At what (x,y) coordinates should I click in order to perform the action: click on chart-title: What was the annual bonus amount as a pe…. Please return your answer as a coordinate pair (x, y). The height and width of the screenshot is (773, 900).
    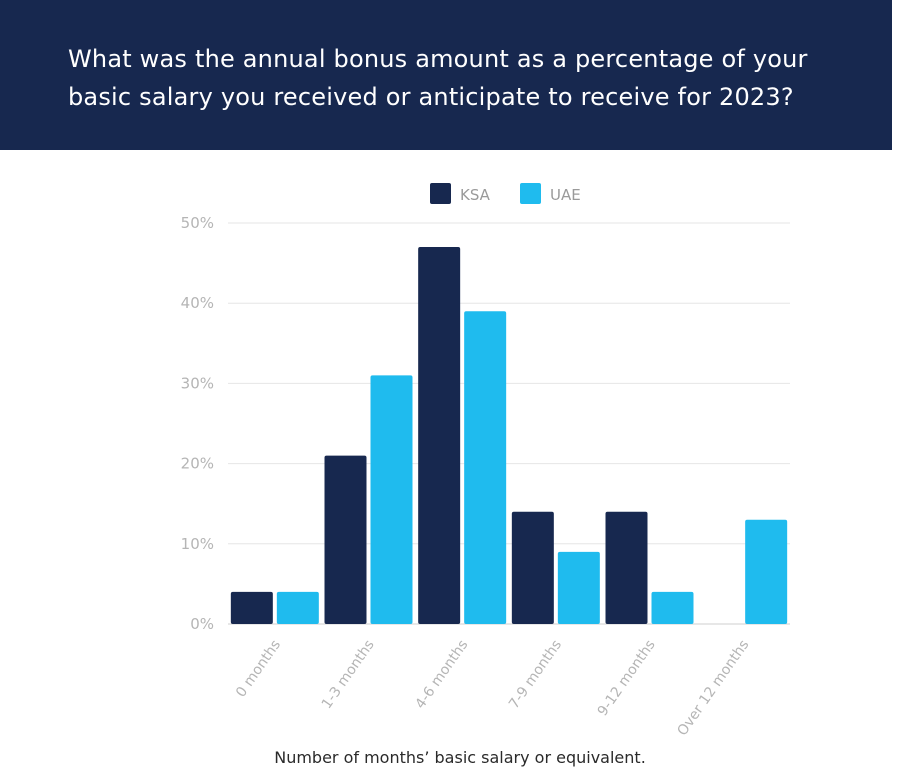
    Looking at the image, I should click on (438, 78).